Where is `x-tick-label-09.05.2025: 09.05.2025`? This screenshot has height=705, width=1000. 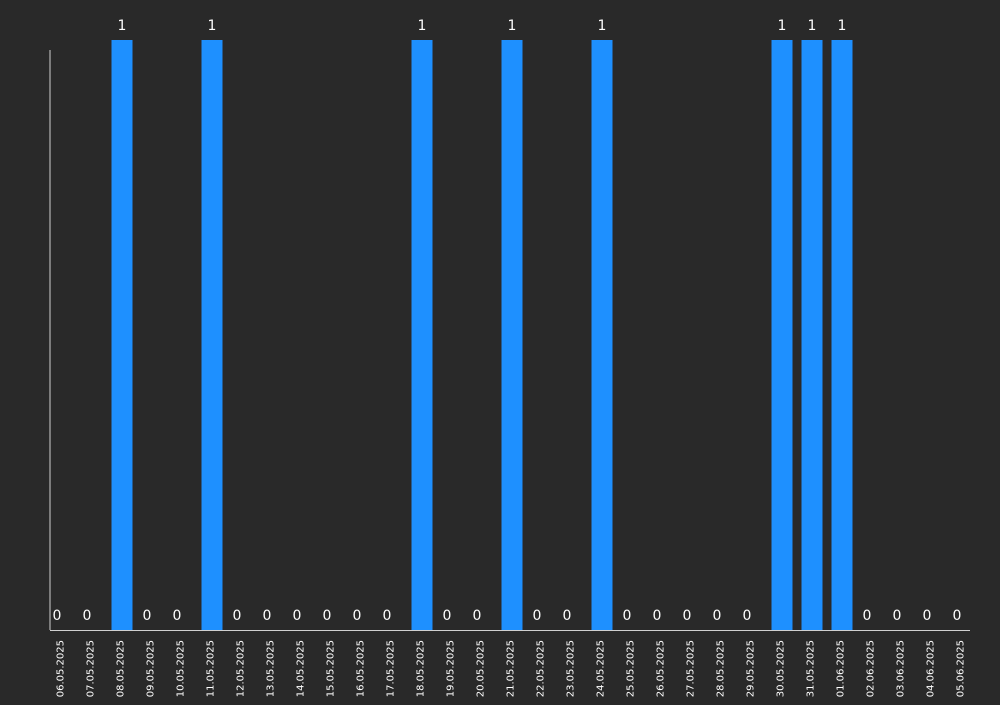 x-tick-label-09.05.2025: 09.05.2025 is located at coordinates (151, 668).